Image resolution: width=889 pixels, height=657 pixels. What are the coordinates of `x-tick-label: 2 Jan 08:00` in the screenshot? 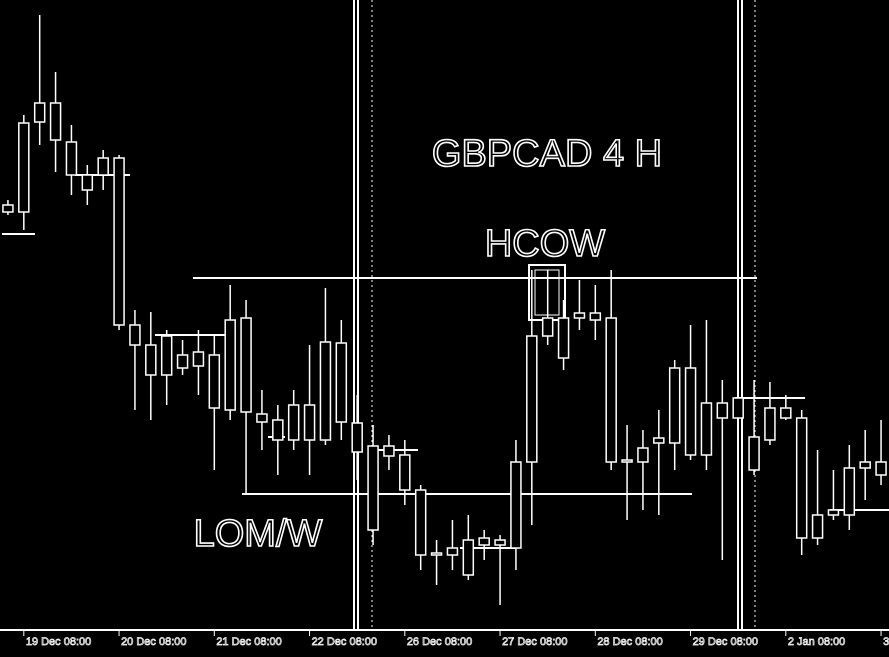 It's located at (817, 642).